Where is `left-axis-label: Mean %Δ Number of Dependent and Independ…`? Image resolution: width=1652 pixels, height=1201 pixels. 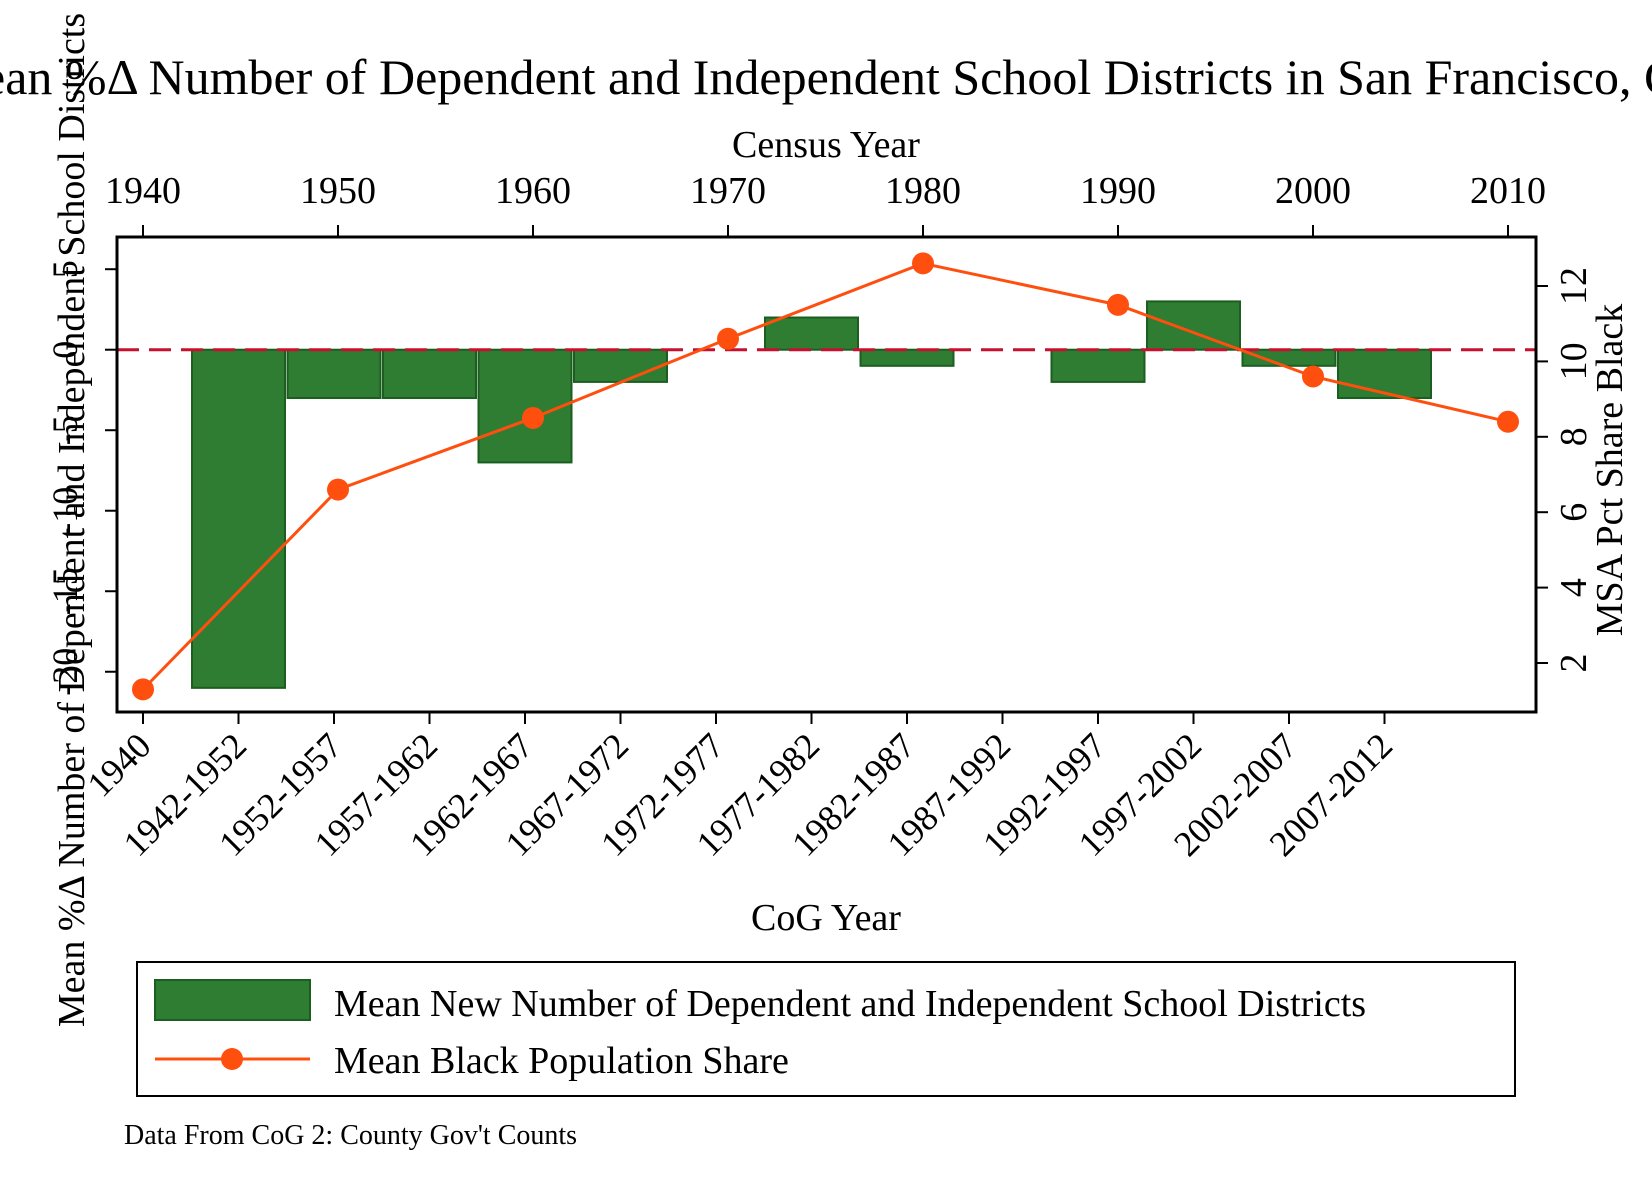 left-axis-label: Mean %Δ Number of Dependent and Independ… is located at coordinates (72, 520).